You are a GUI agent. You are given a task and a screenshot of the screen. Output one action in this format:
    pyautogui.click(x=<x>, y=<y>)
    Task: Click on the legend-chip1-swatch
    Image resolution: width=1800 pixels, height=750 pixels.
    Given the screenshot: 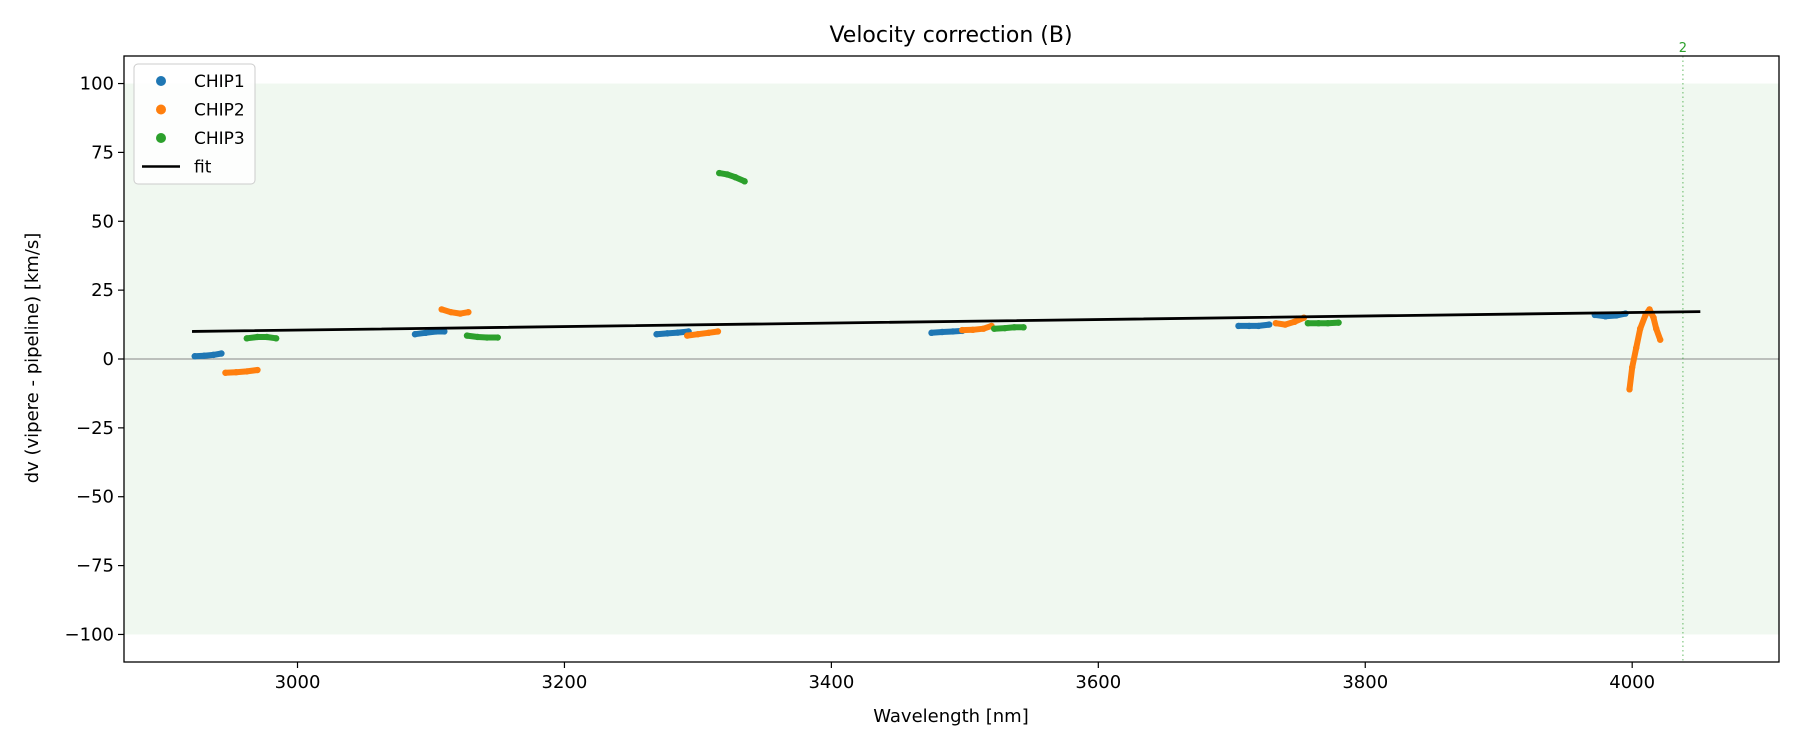 What is the action you would take?
    pyautogui.click(x=161, y=81)
    